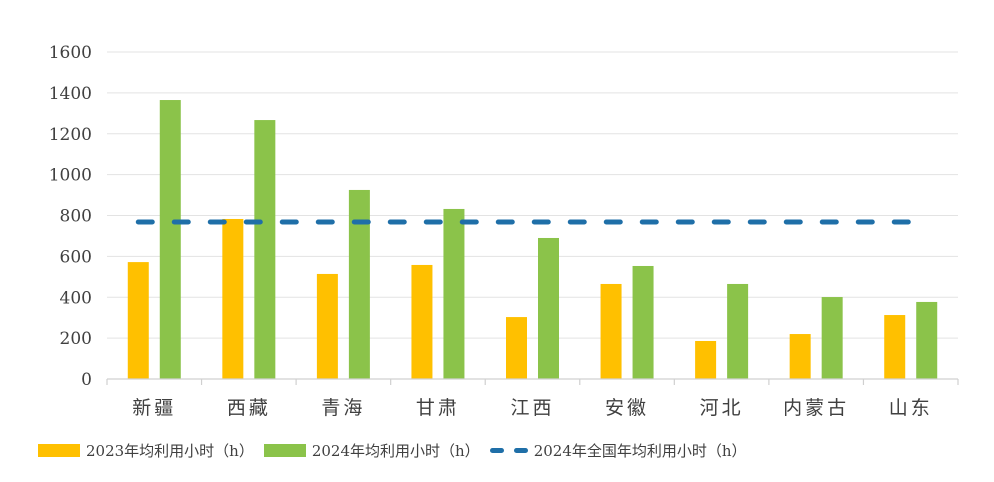  Describe the element at coordinates (249, 408) in the screenshot. I see `x-category-label: 西藏` at that location.